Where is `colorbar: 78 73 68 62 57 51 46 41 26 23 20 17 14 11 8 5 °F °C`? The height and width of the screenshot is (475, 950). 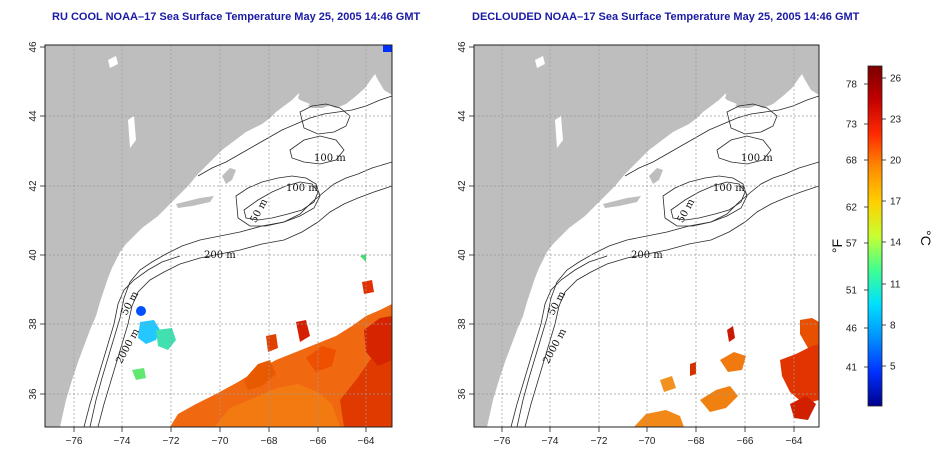 colorbar: 78 73 68 62 57 51 46 41 26 23 20 17 14 11 8 5 °F °C is located at coordinates (881, 236).